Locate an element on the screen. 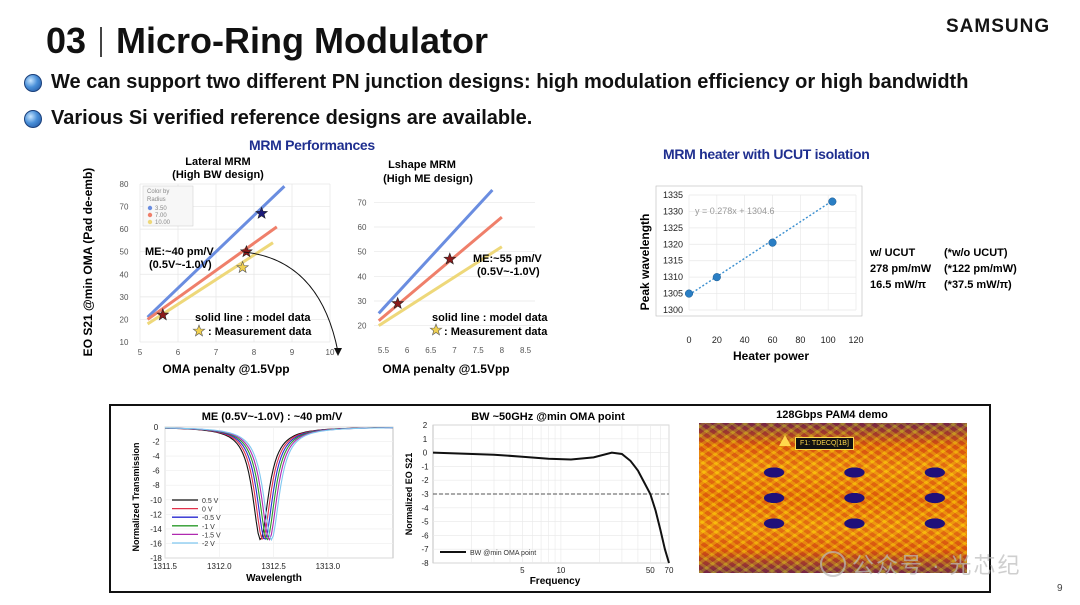  performance-section-title: MRM Performances is located at coordinates (312, 145).